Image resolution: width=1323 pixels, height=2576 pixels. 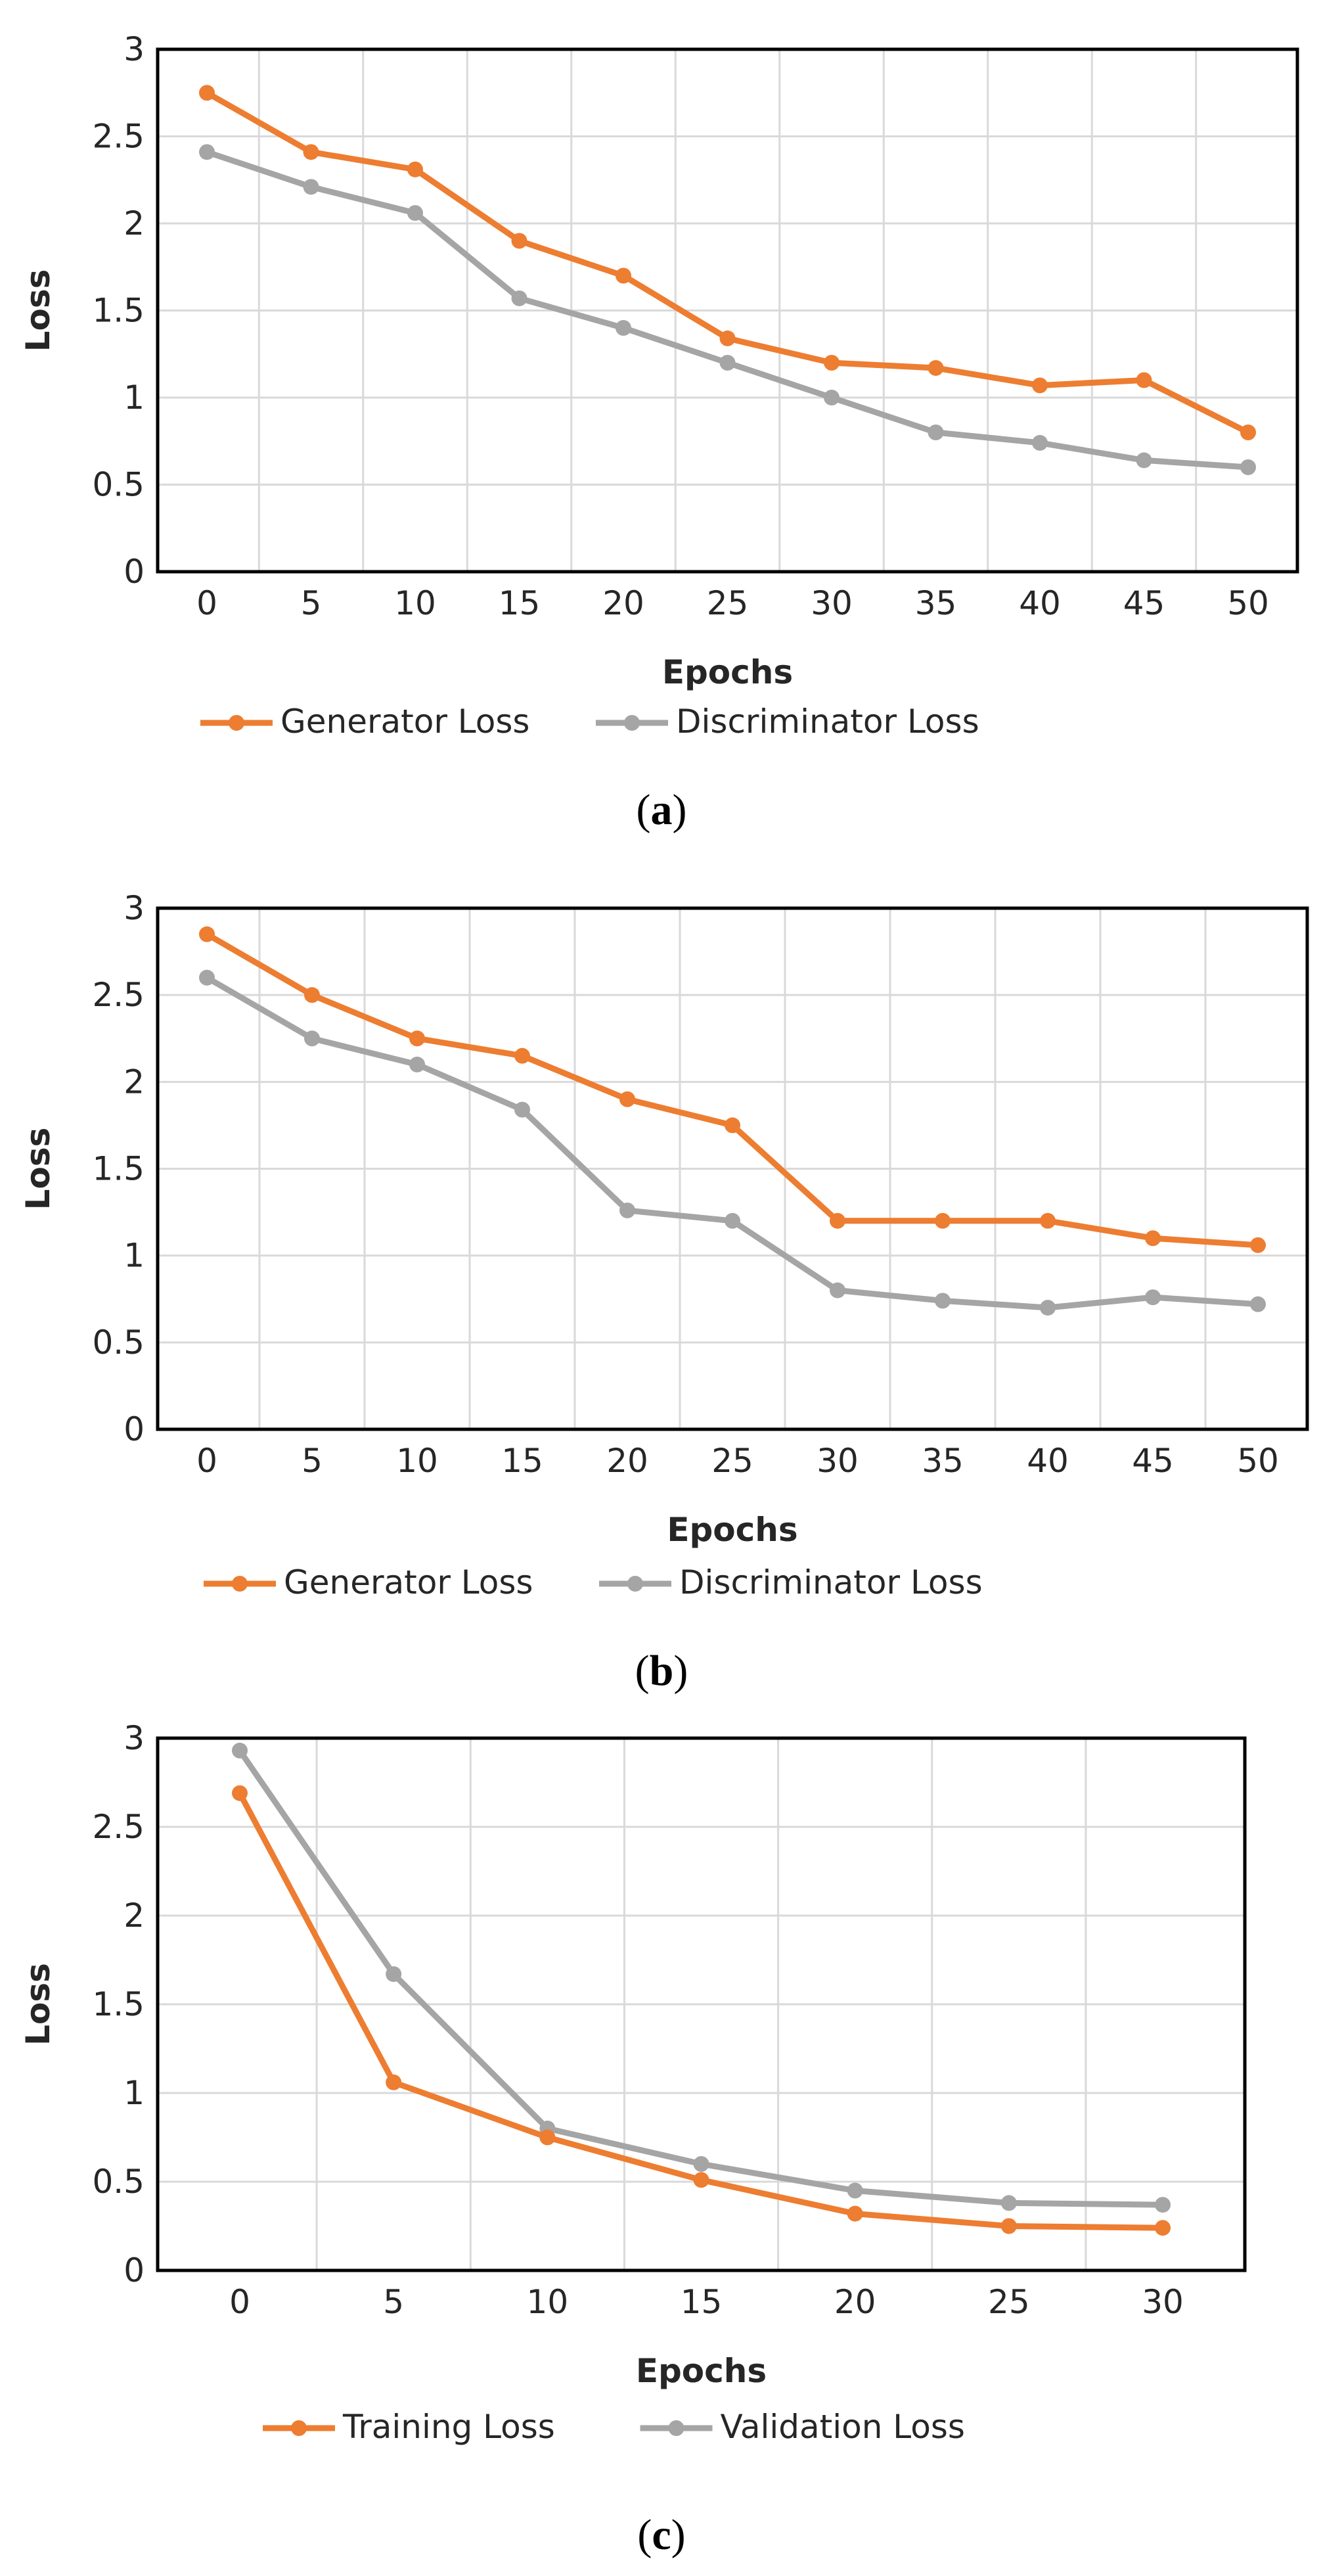 I want to click on legend-label: Validation Loss, so click(x=843, y=2427).